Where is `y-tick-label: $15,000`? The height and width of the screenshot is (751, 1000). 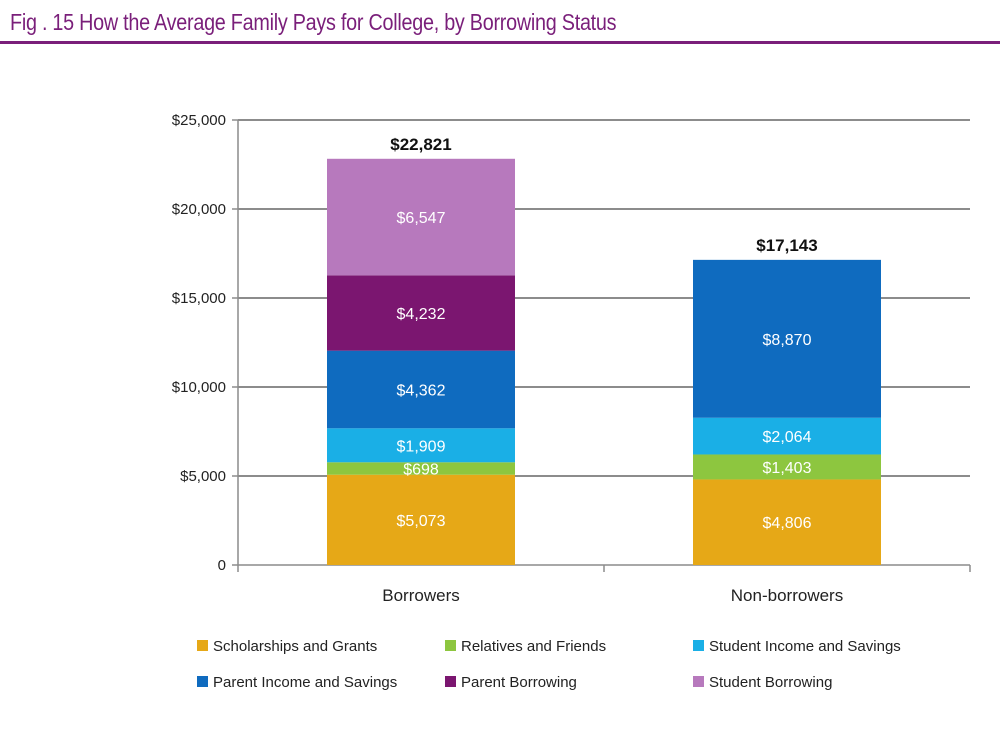 y-tick-label: $15,000 is located at coordinates (199, 298).